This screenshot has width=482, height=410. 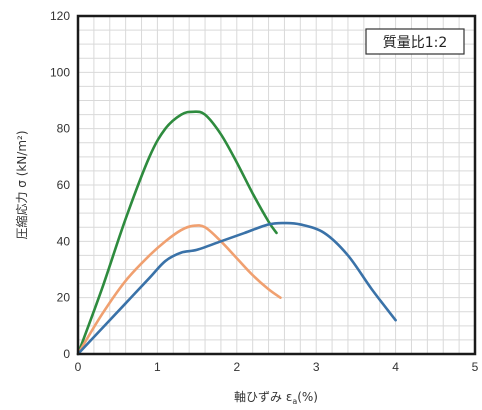 I want to click on y-tick-label: 100, so click(x=60, y=72).